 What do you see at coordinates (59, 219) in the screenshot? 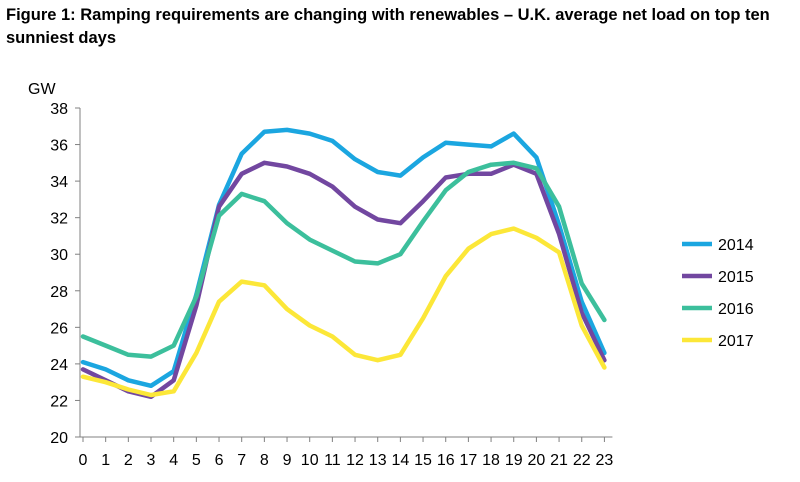
I see `y-tick-label: 32` at bounding box center [59, 219].